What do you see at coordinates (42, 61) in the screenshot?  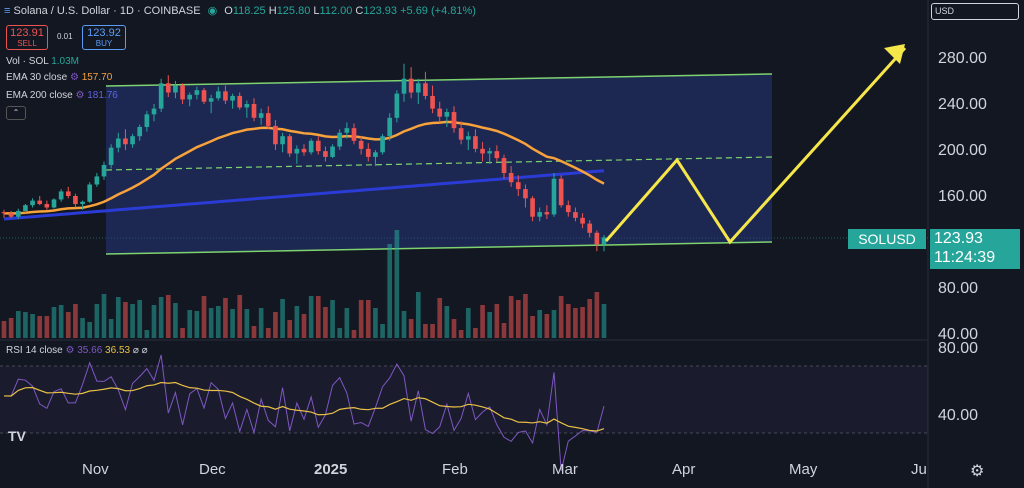 I see `volume-legend: Vol · SOL 1.03M` at bounding box center [42, 61].